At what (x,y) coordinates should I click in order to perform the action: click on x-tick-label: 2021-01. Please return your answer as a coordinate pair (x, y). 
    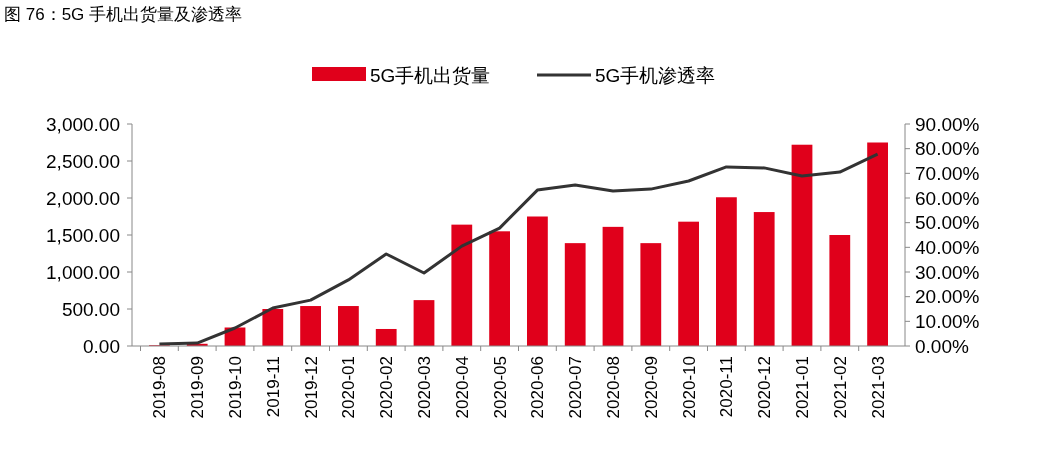
    Looking at the image, I should click on (802, 387).